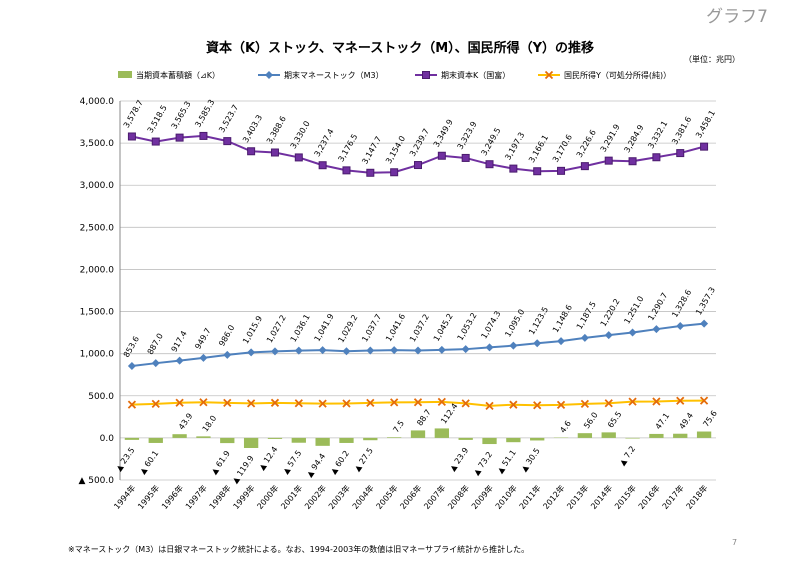 Image resolution: width=800 pixels, height=566 pixels. What do you see at coordinates (514, 323) in the screenshot?
I see `line-value-label: 1,095.0` at bounding box center [514, 323].